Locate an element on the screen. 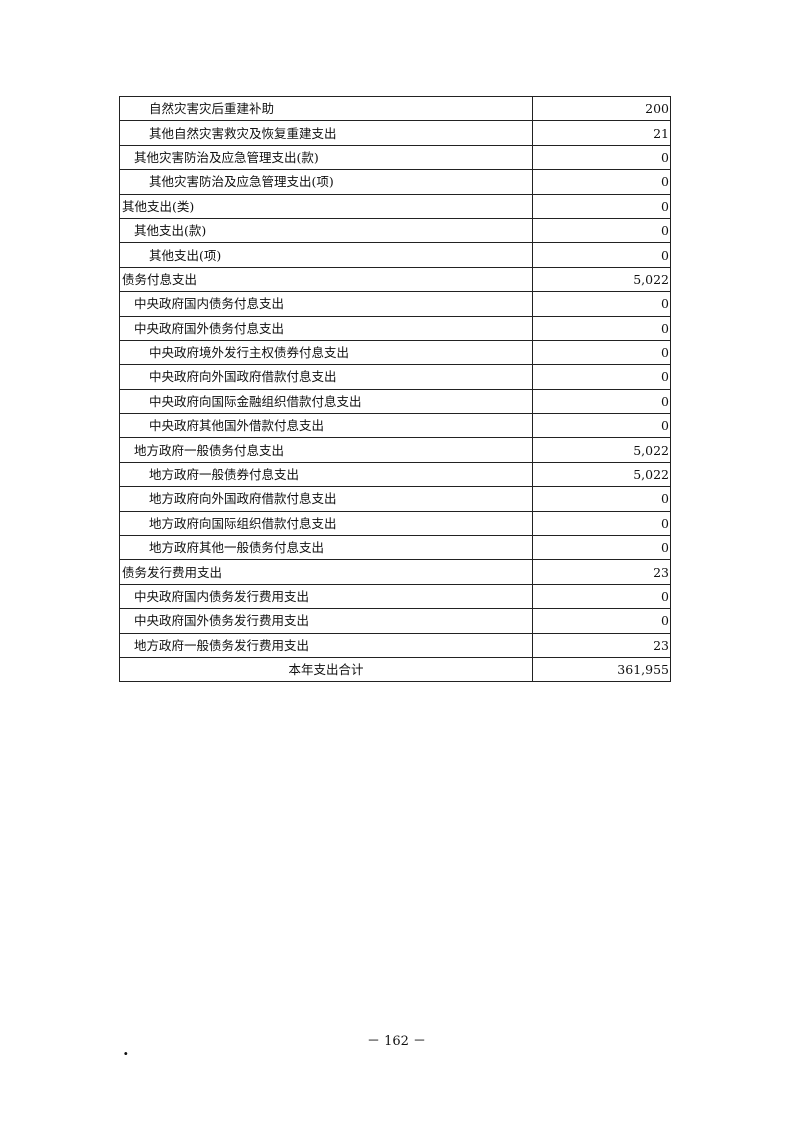  table-row: 中央政府国外债务发行费用支出 0 is located at coordinates (395, 621).